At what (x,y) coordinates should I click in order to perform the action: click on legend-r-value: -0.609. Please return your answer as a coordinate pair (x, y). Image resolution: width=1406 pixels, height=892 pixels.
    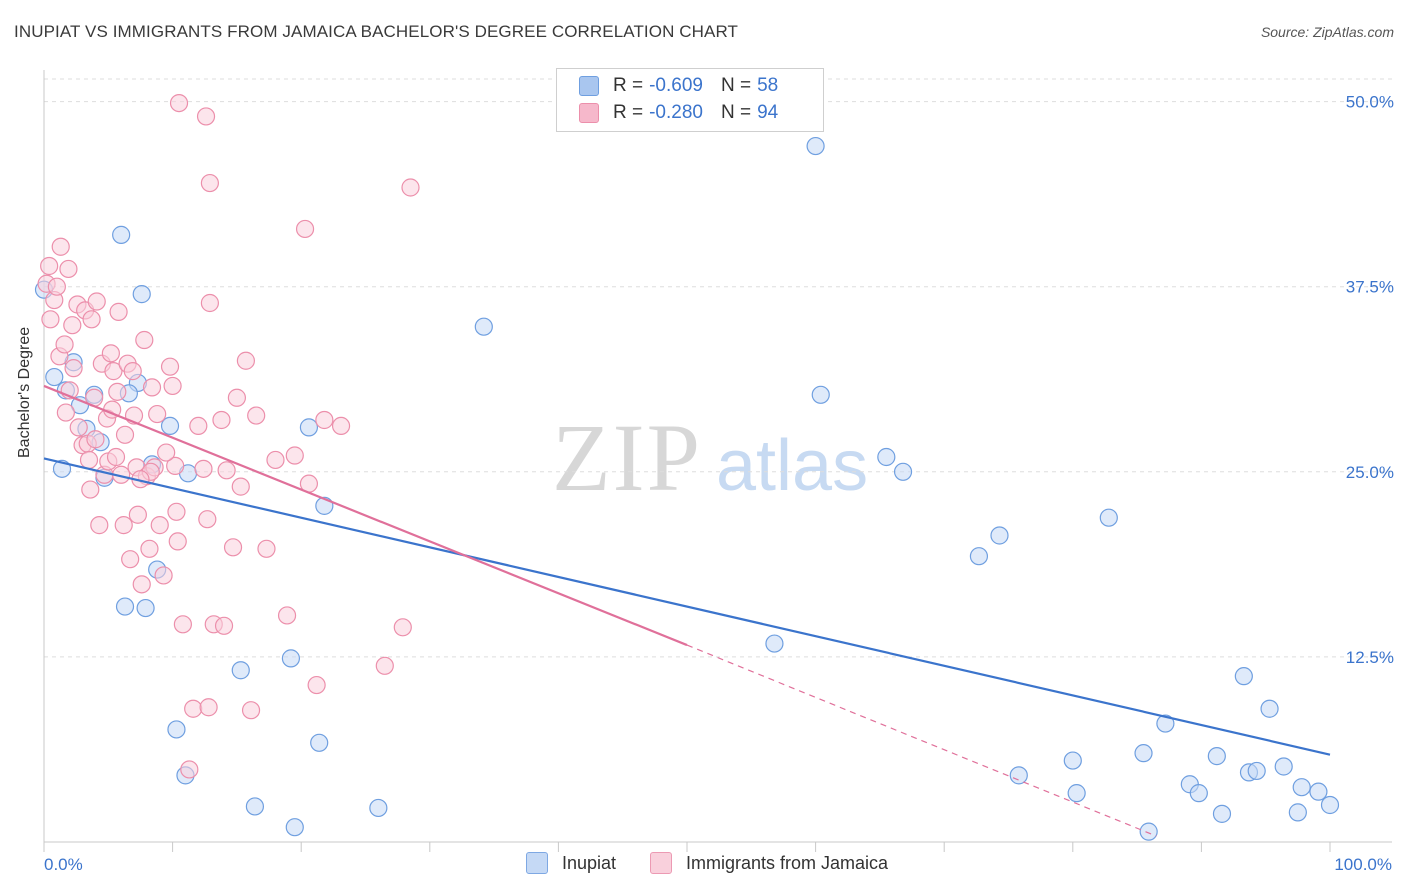
    Looking at the image, I should click on (676, 85).